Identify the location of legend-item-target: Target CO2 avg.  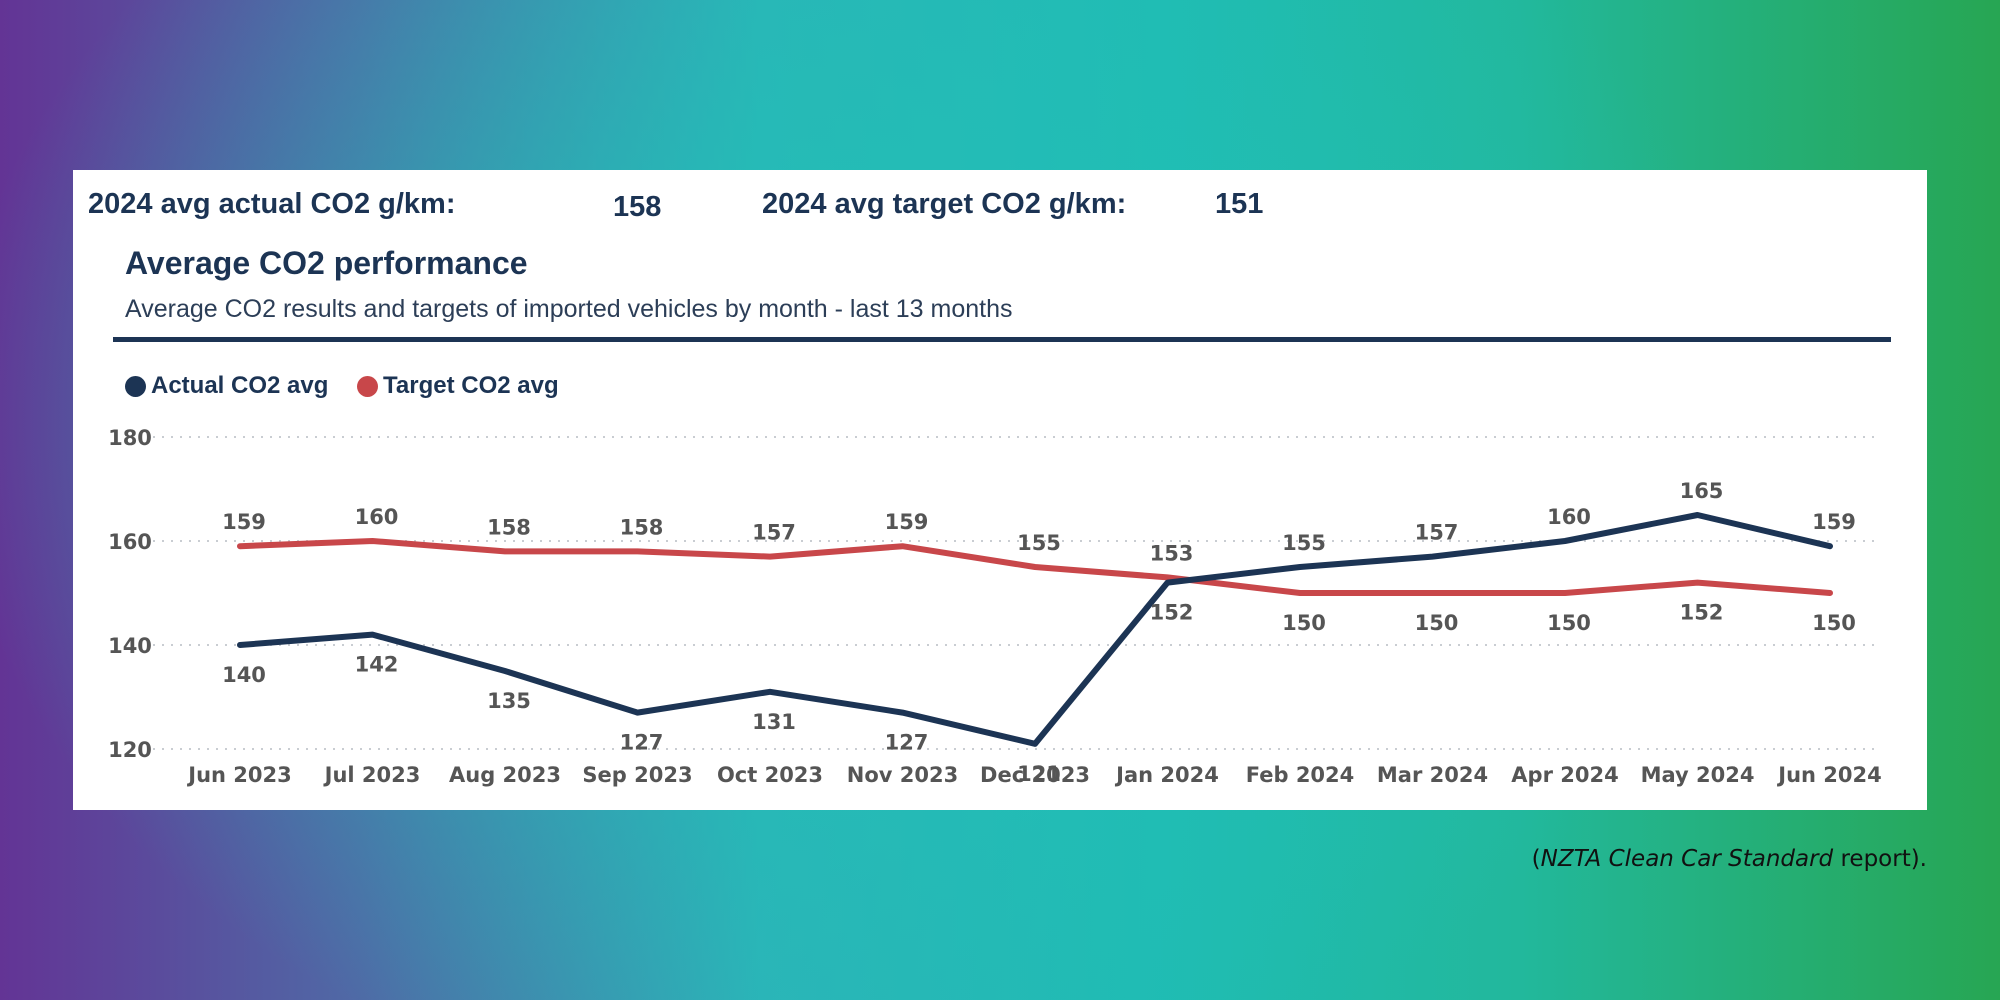
(458, 386).